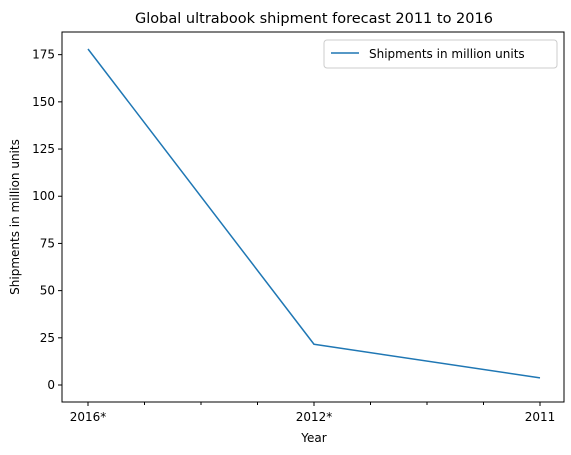 The image size is (571, 455). What do you see at coordinates (43, 55) in the screenshot?
I see `y-tick-label: 175` at bounding box center [43, 55].